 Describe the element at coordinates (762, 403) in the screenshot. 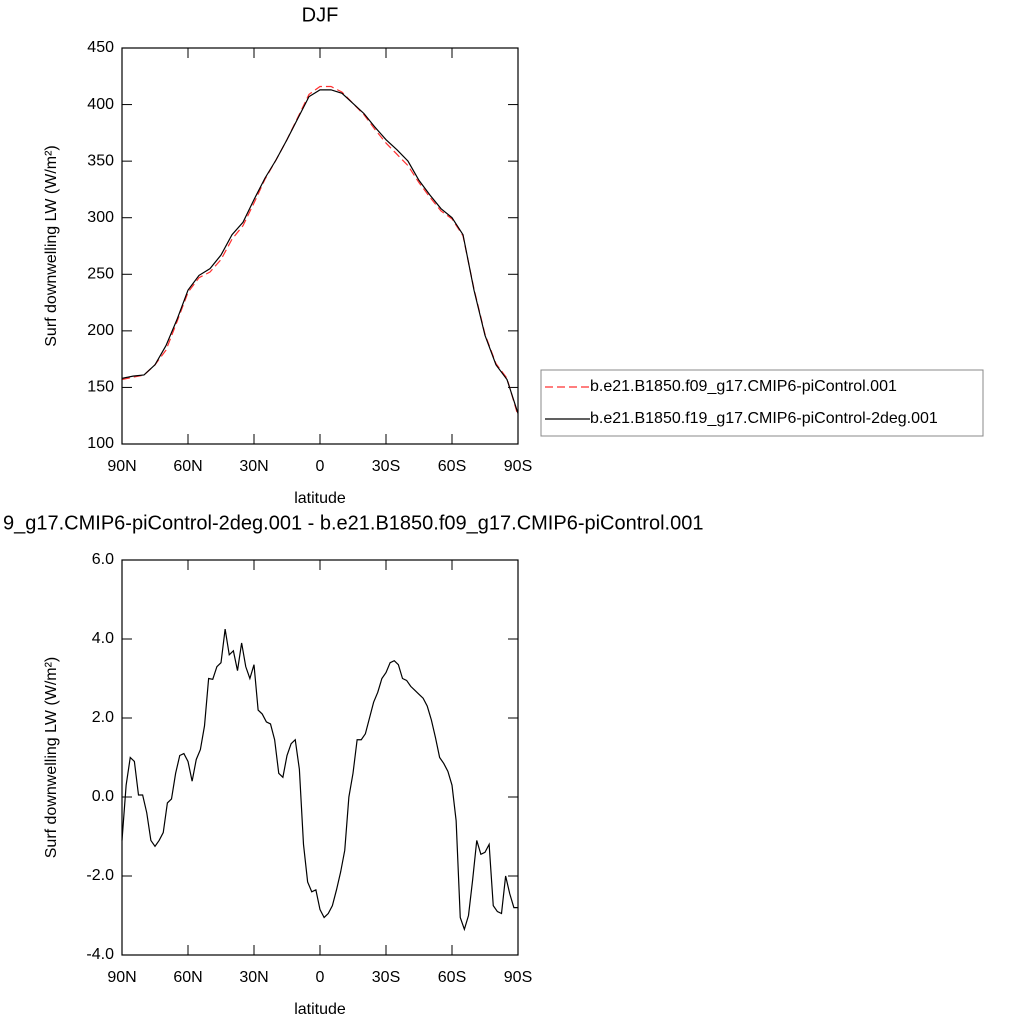

I see `legend-box` at that location.